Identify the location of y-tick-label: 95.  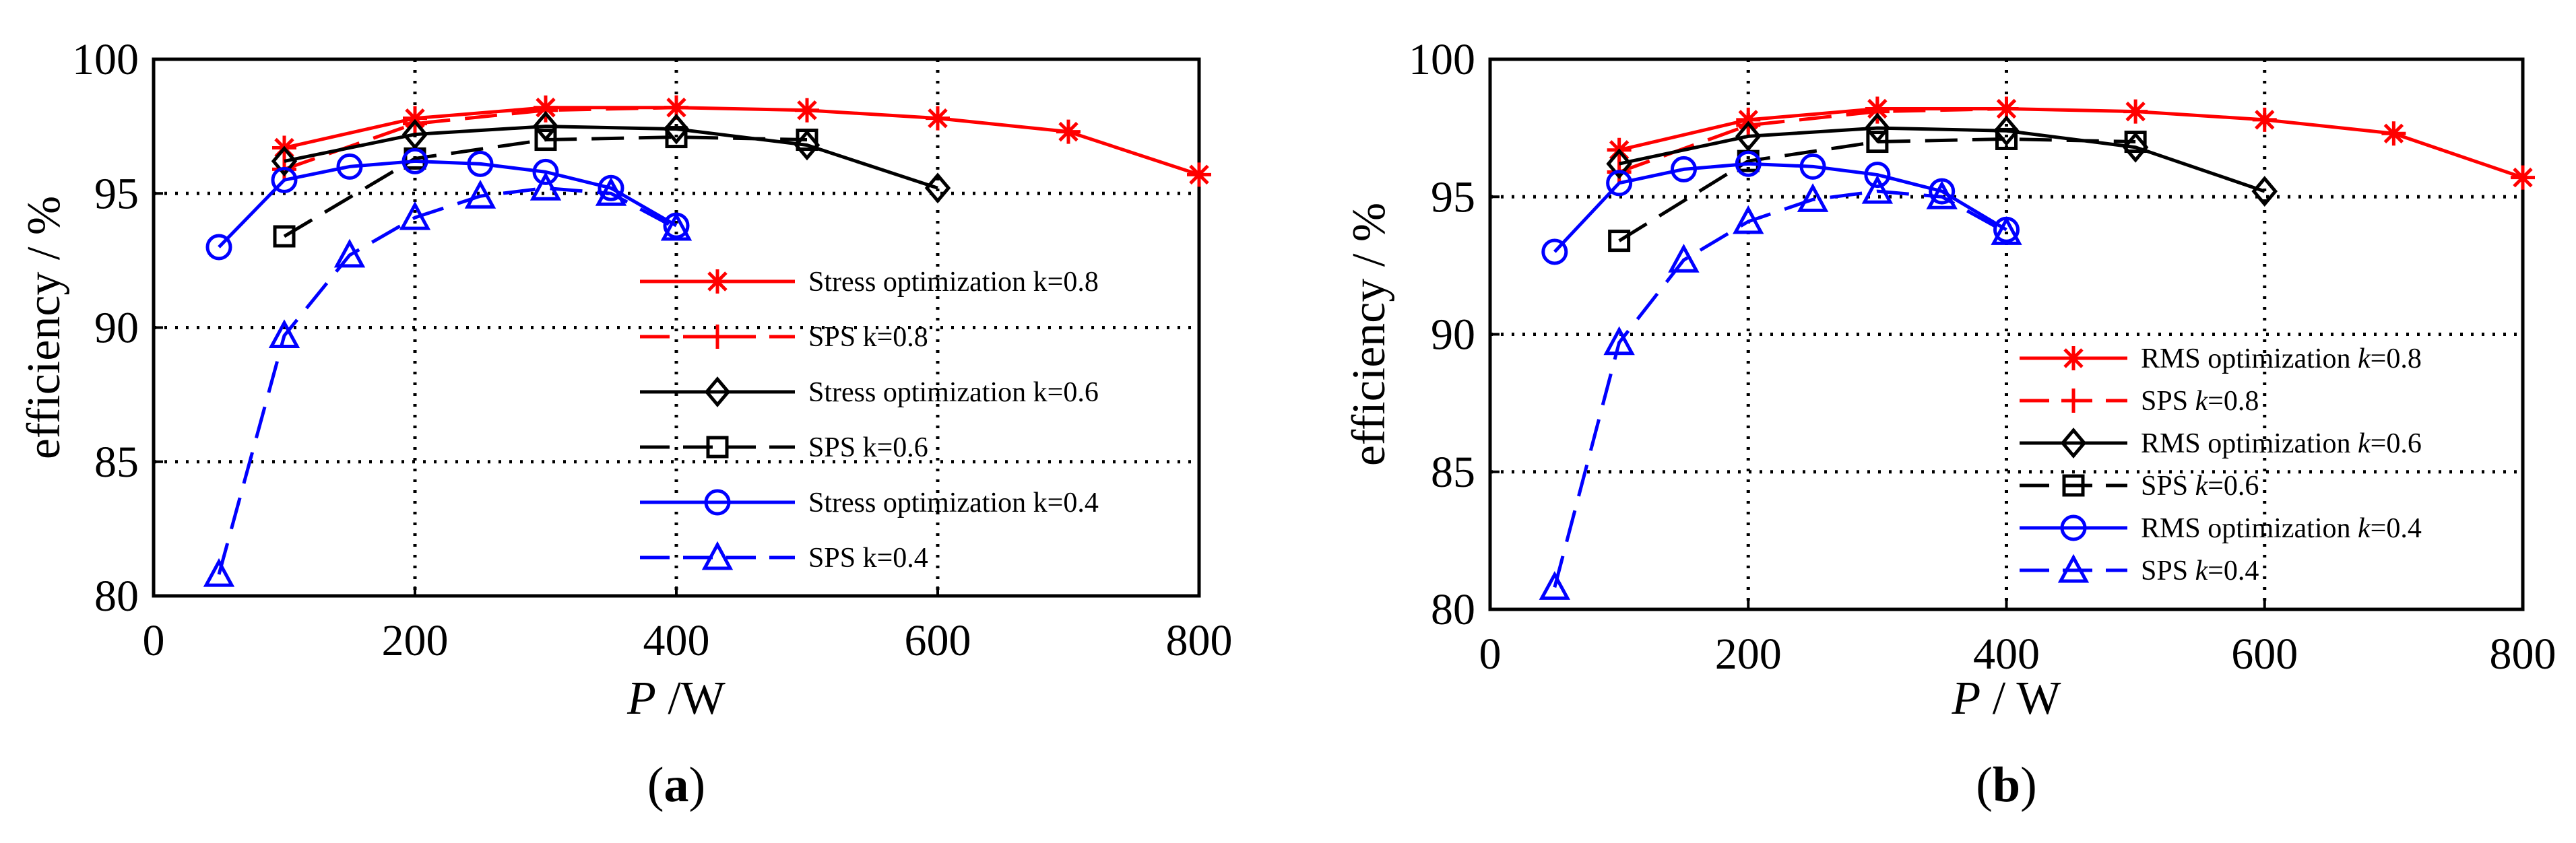
(116, 193).